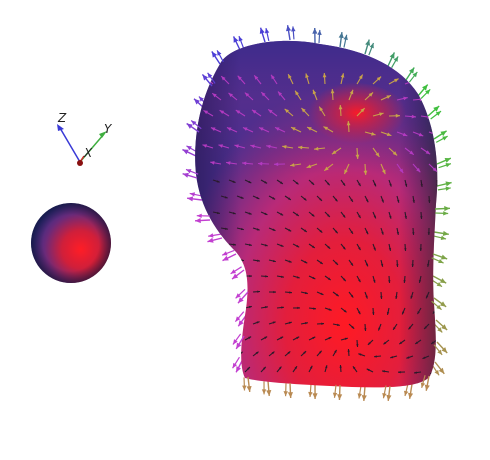  I want to click on y-axis-label: Y, so click(108, 129).